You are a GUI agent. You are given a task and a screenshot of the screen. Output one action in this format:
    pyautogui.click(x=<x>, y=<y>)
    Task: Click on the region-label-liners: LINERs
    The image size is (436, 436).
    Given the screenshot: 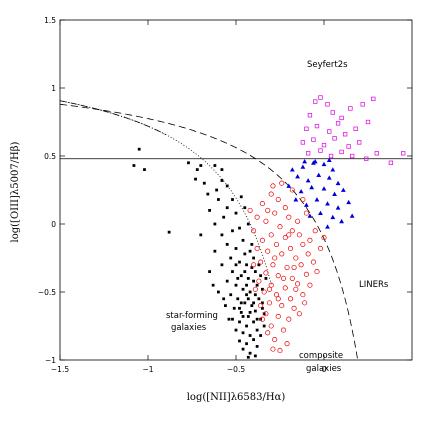 What is the action you would take?
    pyautogui.click(x=374, y=285)
    